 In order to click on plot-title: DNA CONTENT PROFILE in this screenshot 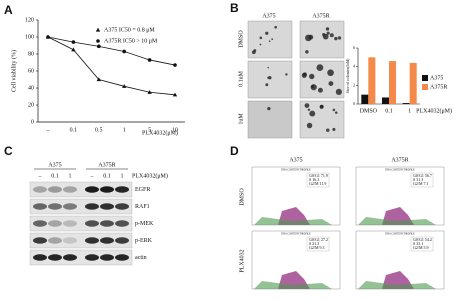, I will do `click(296, 170)`.